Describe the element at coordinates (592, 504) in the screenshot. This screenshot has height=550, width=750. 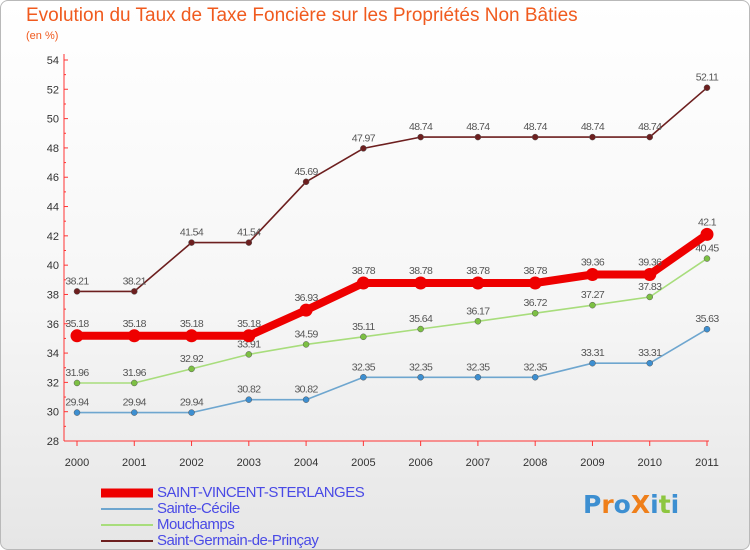
I see `logo-letter: P` at that location.